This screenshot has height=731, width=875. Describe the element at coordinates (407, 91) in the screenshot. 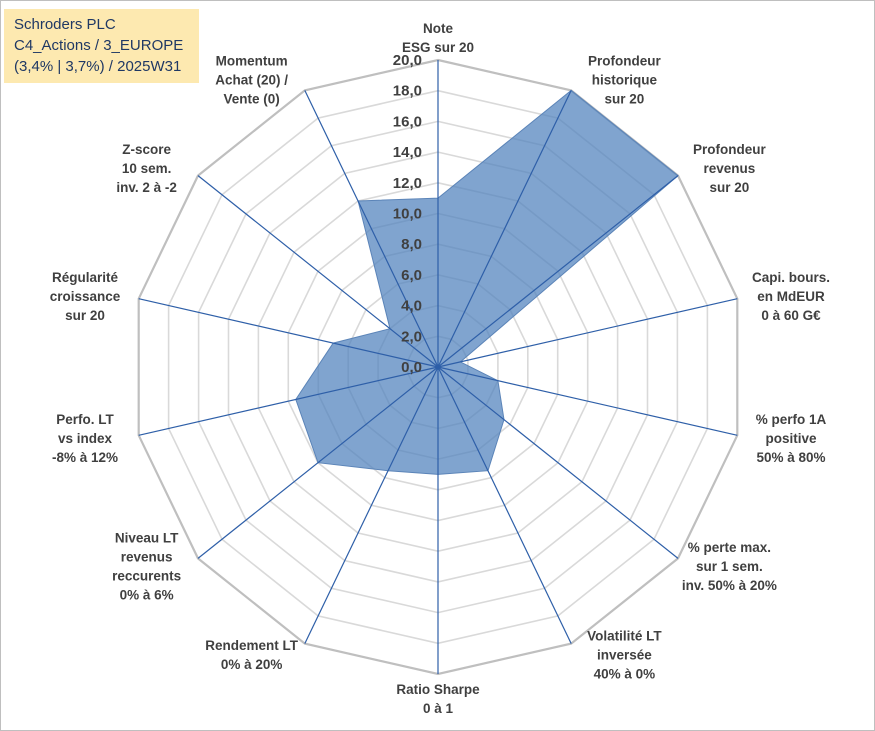

I see `tick-label: 18,0` at that location.